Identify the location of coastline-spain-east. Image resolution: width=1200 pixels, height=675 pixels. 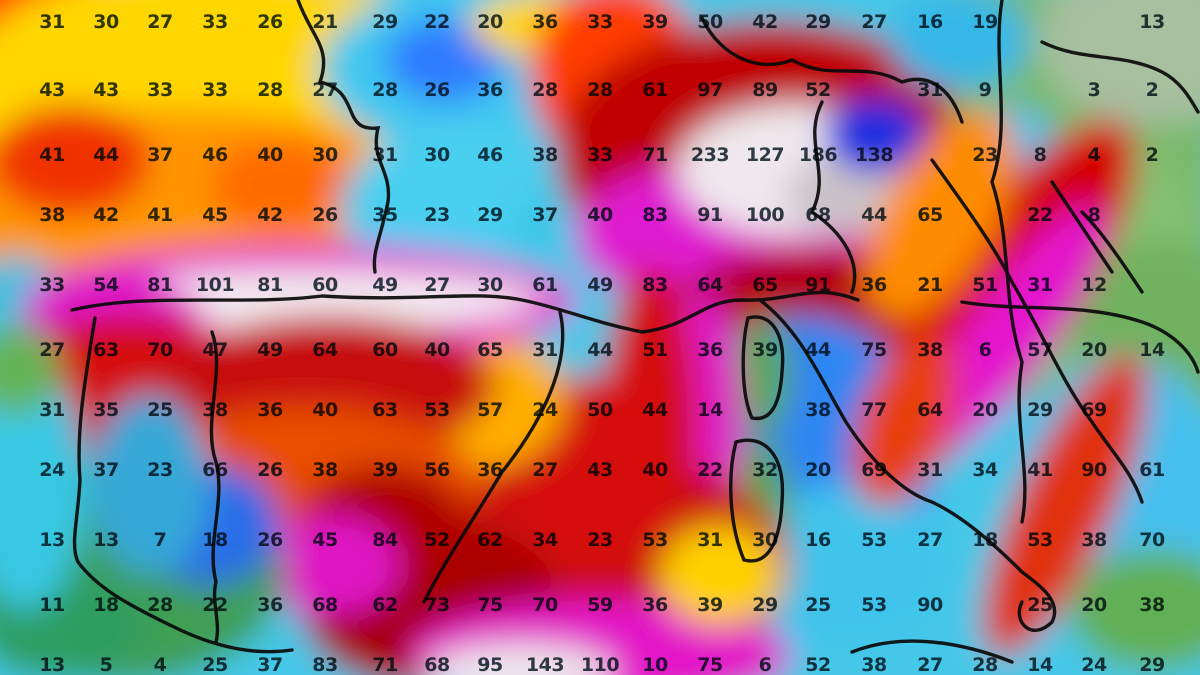
(493, 457).